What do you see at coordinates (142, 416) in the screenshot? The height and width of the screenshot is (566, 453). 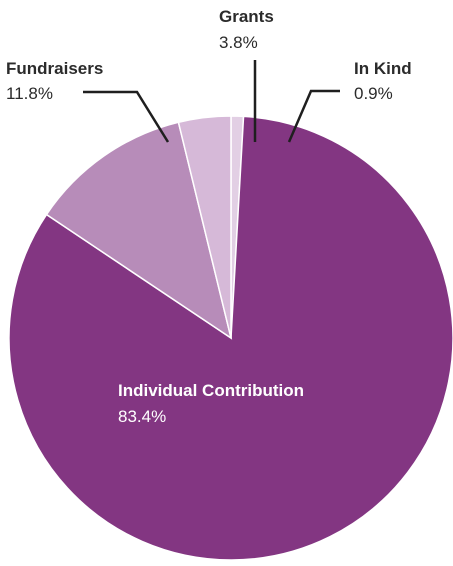 I see `slice-value-individual-contribution: 83.4%` at bounding box center [142, 416].